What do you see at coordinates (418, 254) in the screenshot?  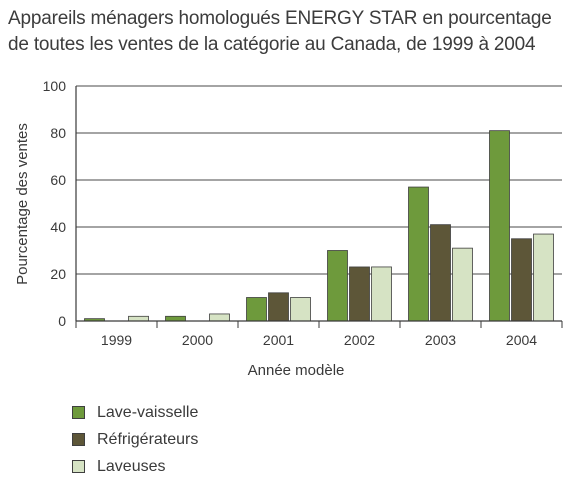 I see `bar-lave-vaisselle-2003` at bounding box center [418, 254].